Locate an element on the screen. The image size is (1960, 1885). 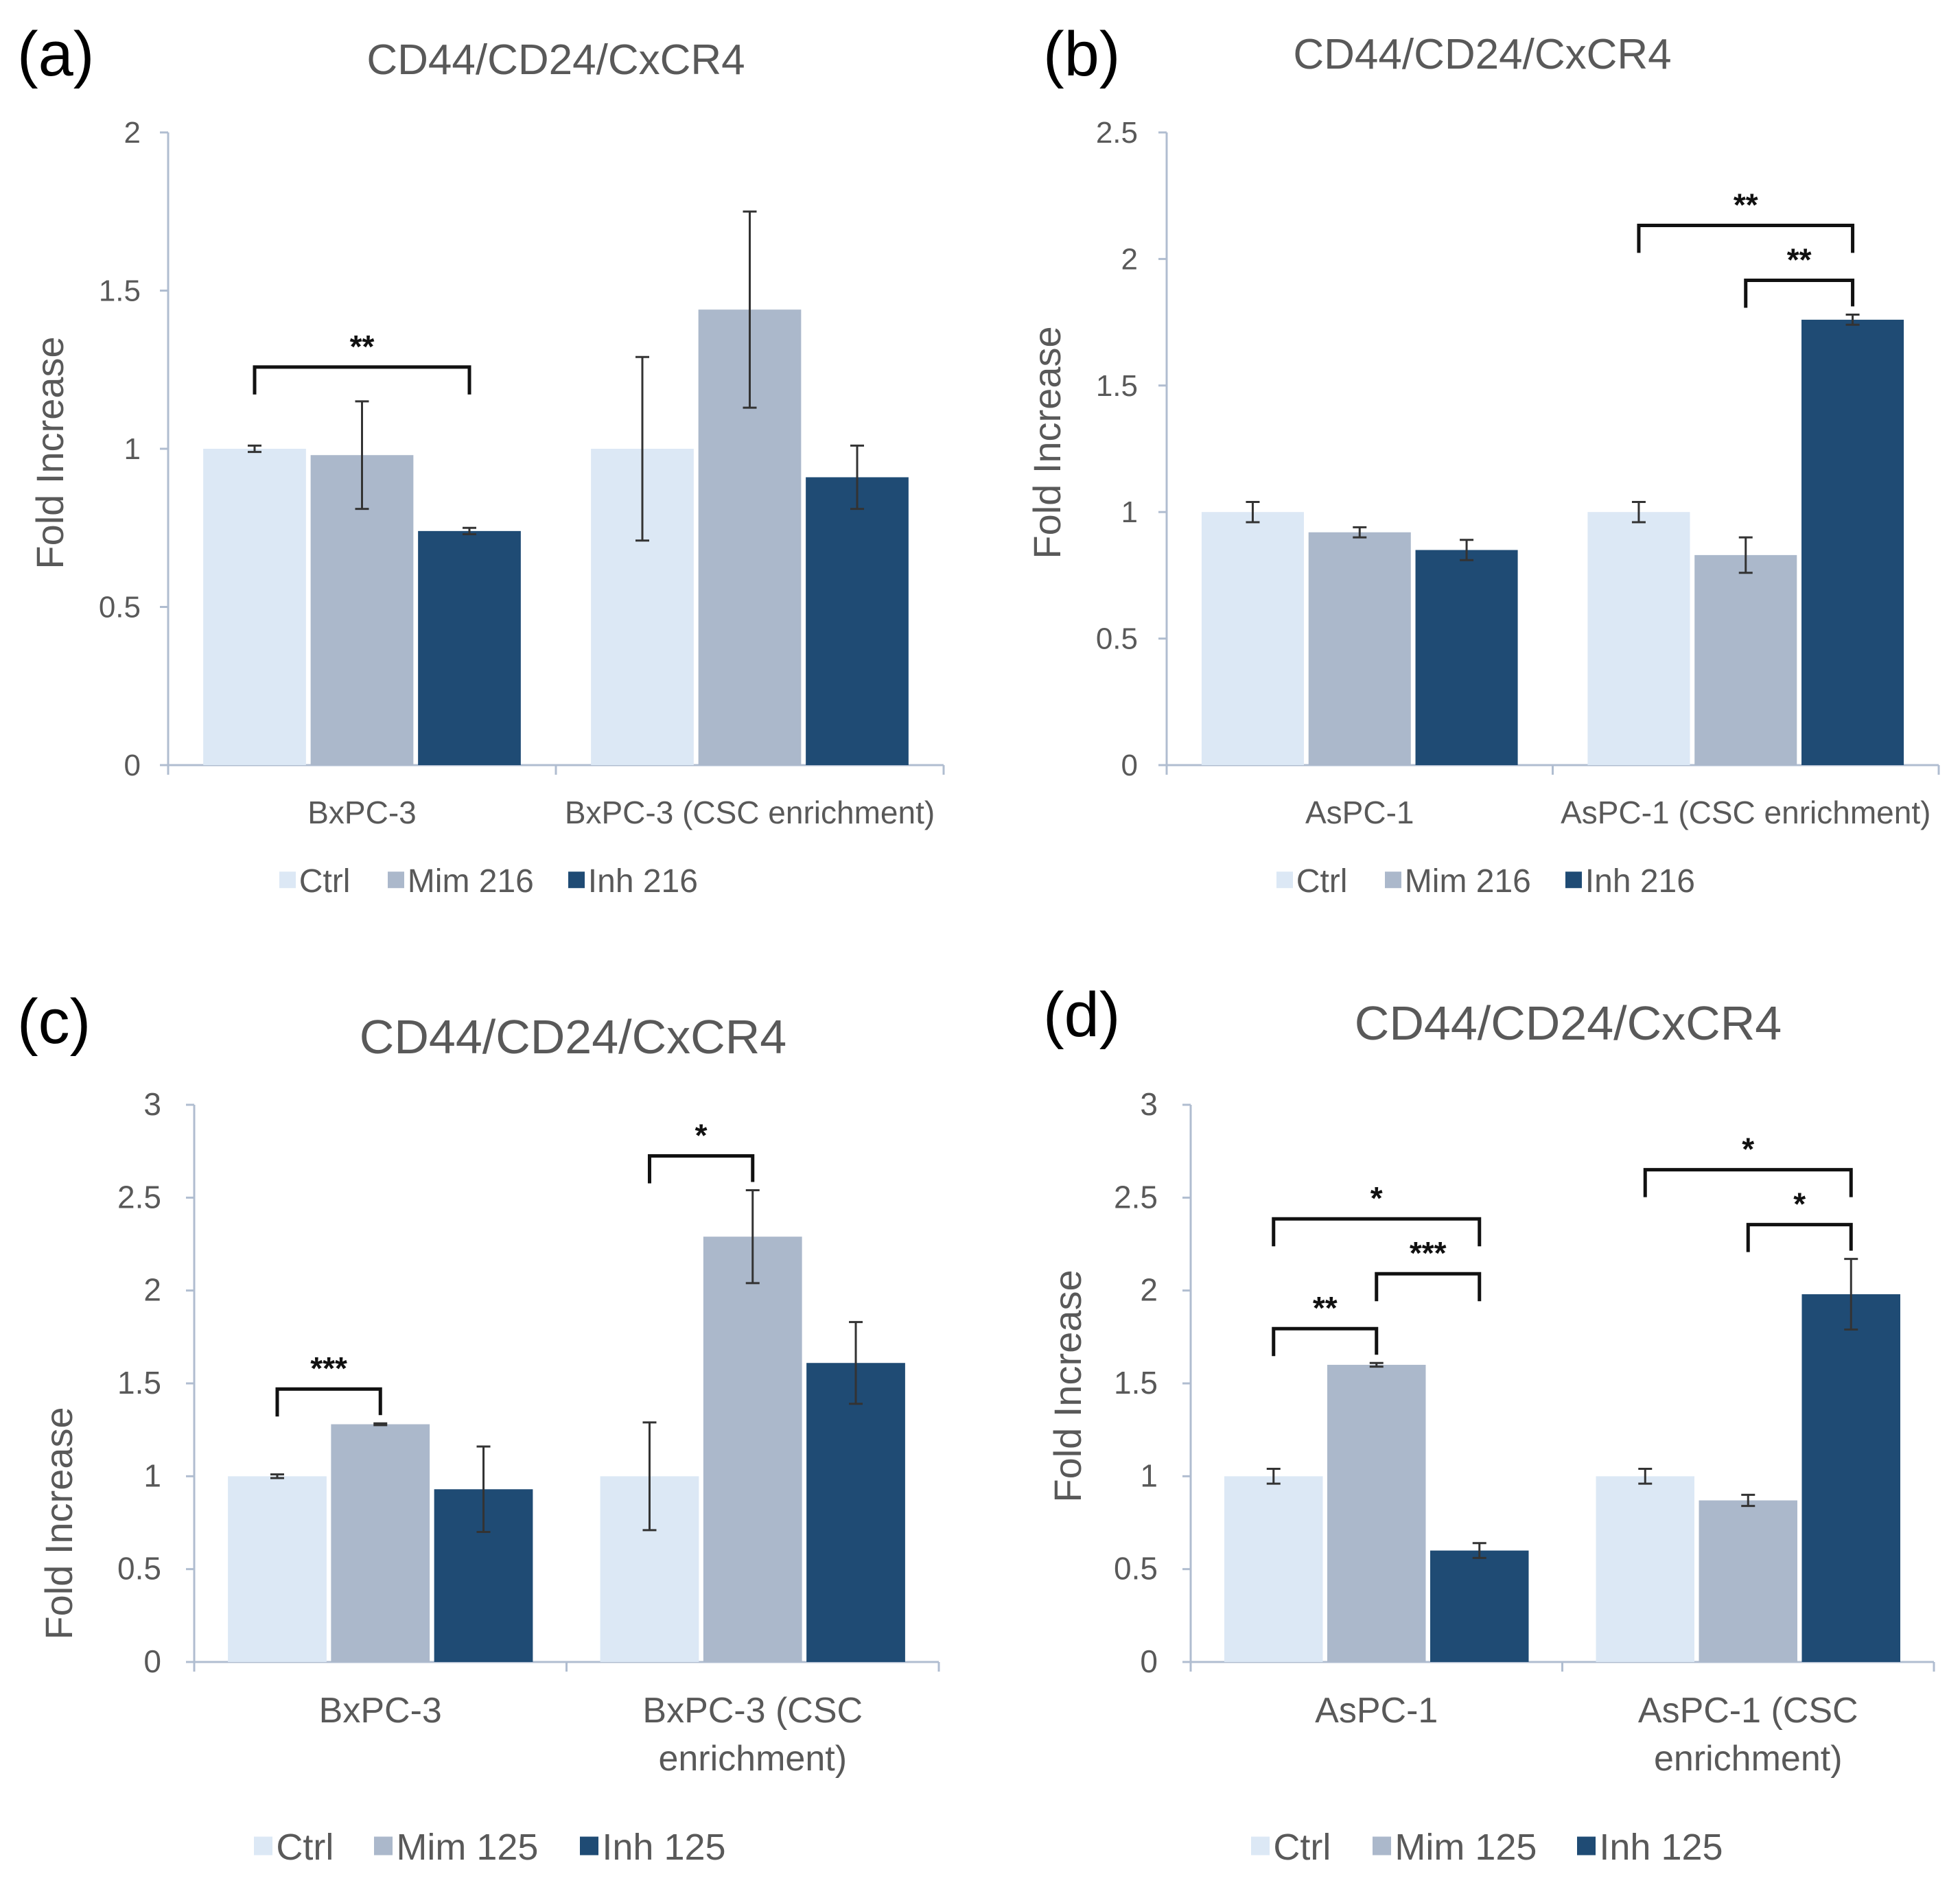
panel-label: (d) is located at coordinates (1081, 1015).